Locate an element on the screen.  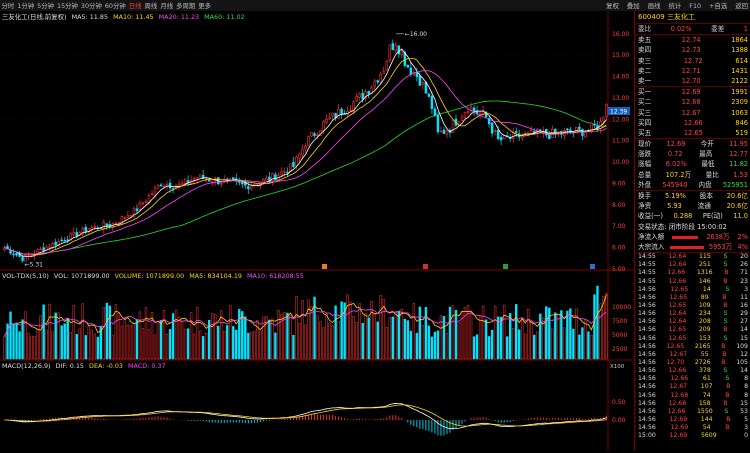
stat-value: 11.95 is located at coordinates (738, 144).